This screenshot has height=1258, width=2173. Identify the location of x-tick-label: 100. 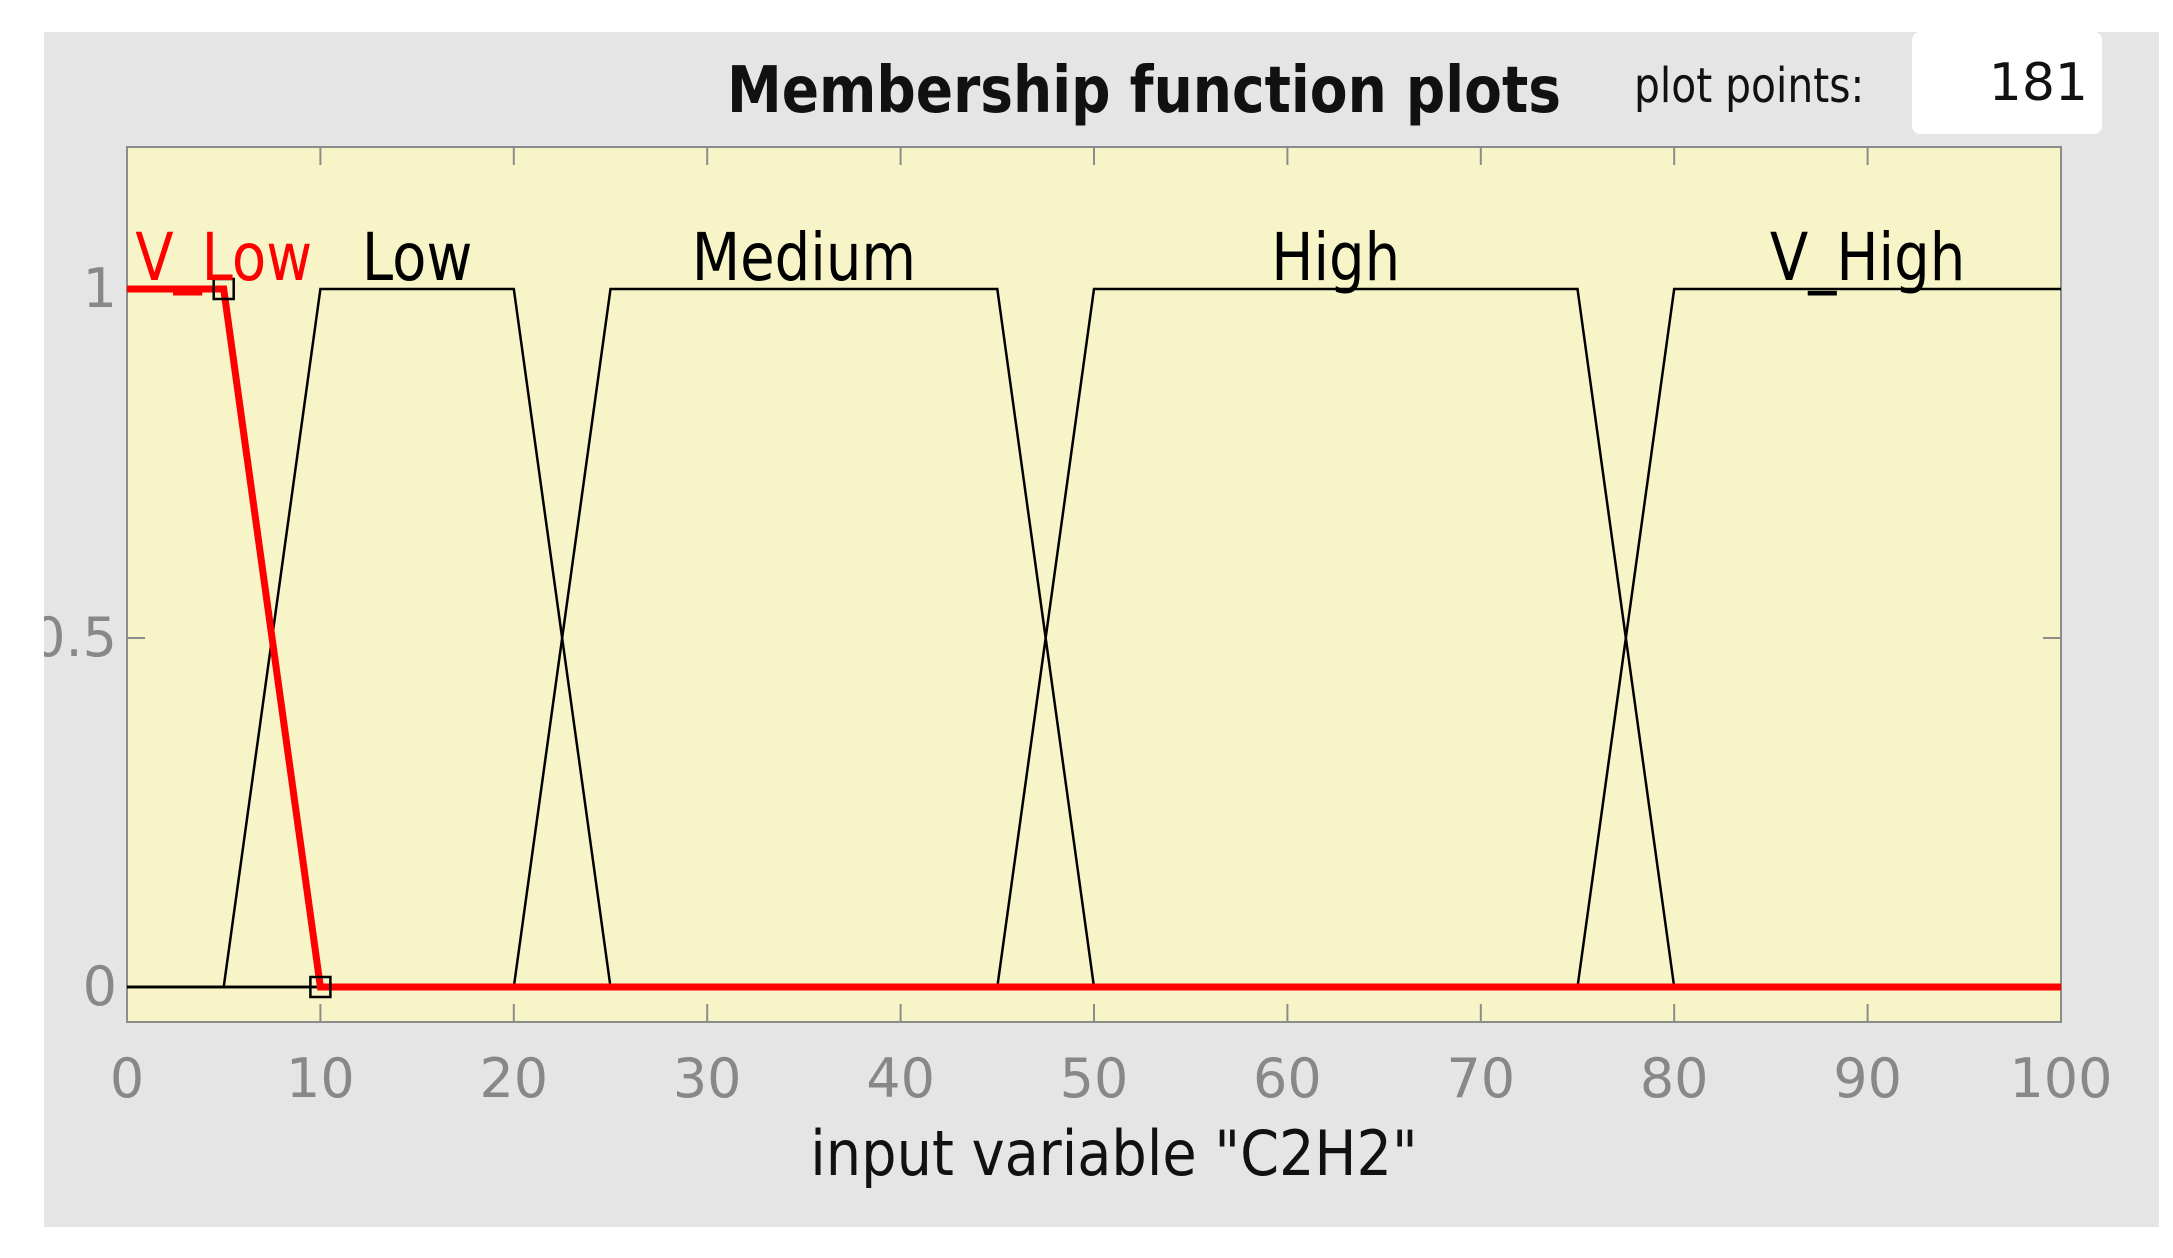
(2060, 1078).